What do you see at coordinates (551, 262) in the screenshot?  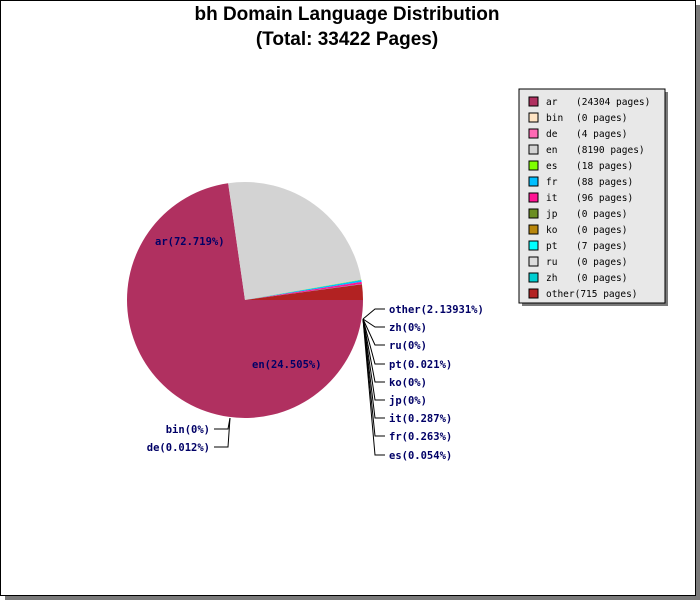 I see `legend-name-ru: ru` at bounding box center [551, 262].